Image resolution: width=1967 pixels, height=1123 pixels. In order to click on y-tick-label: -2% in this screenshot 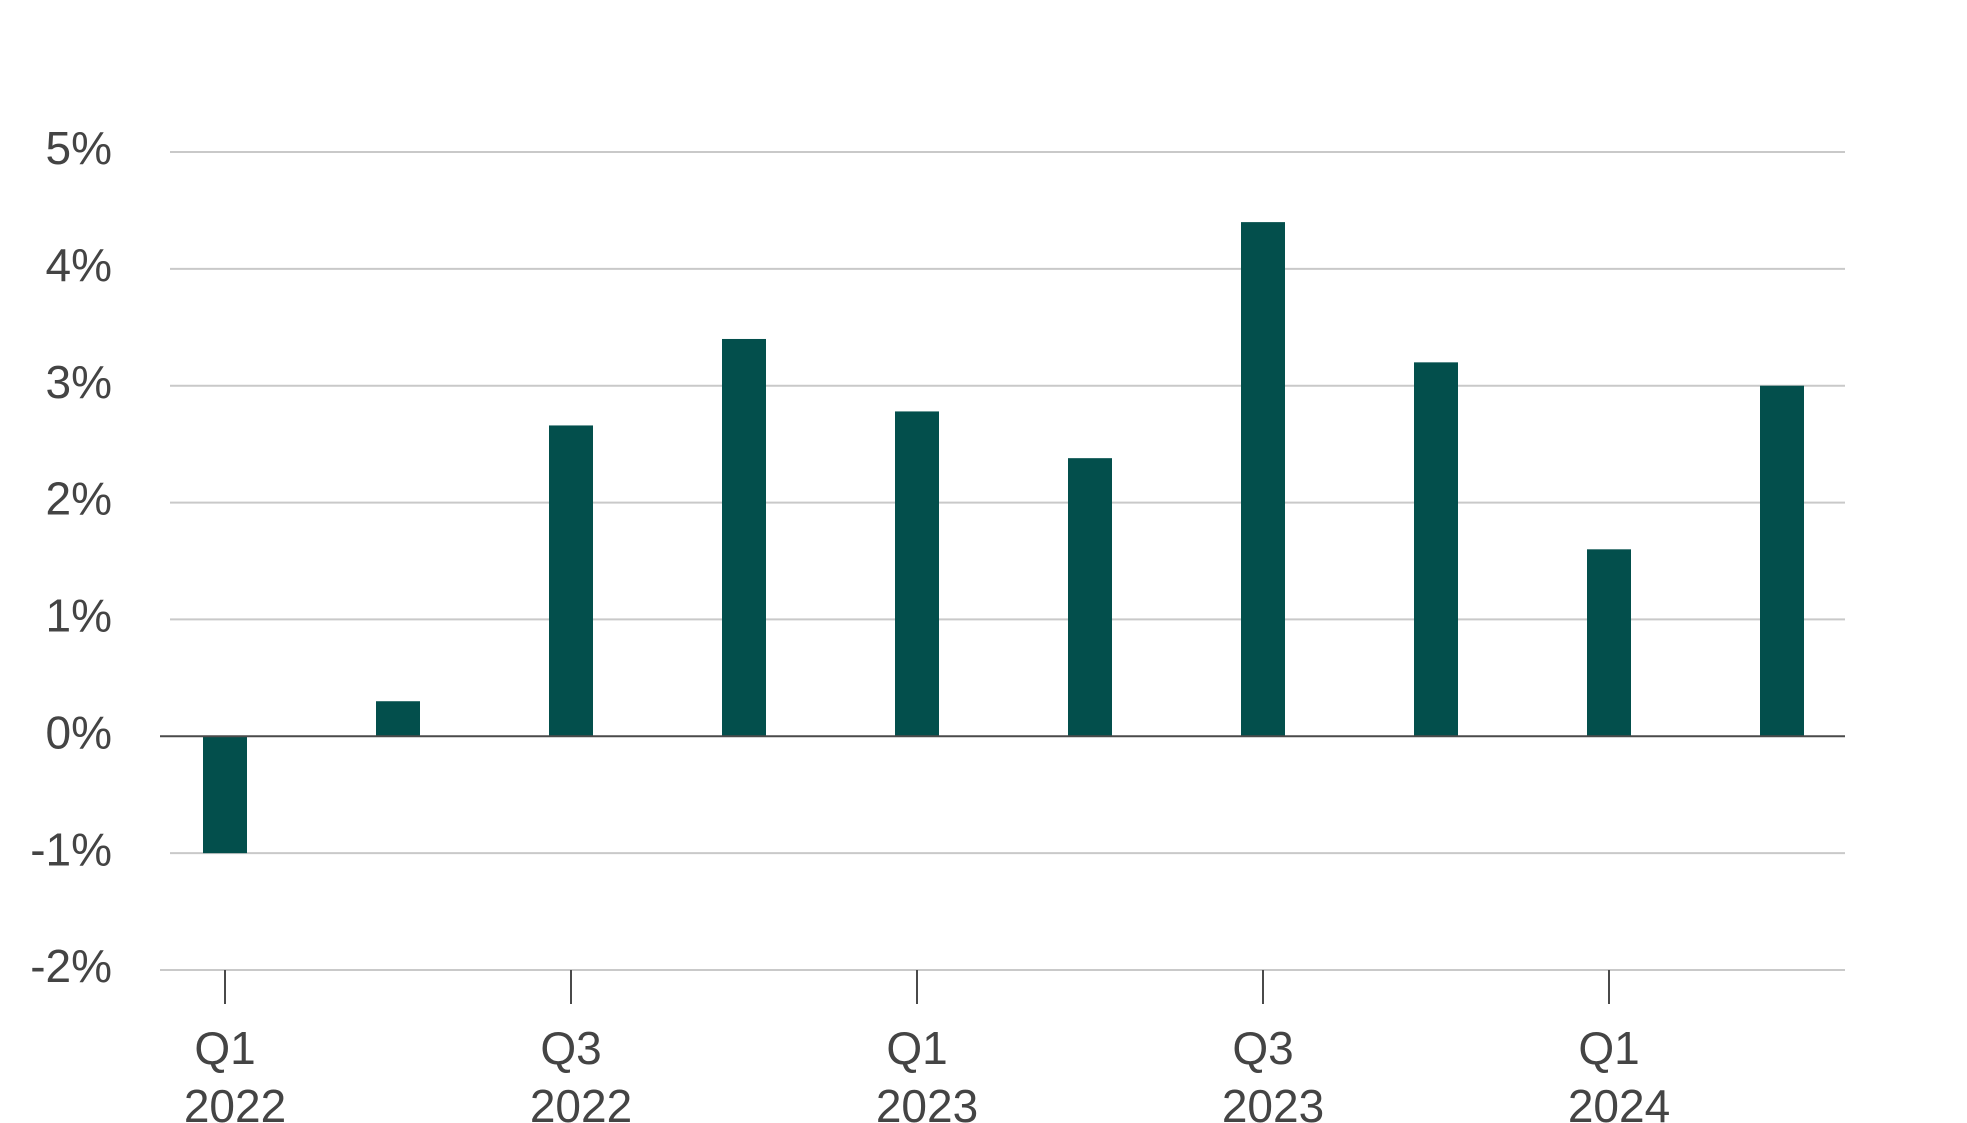, I will do `click(71, 966)`.